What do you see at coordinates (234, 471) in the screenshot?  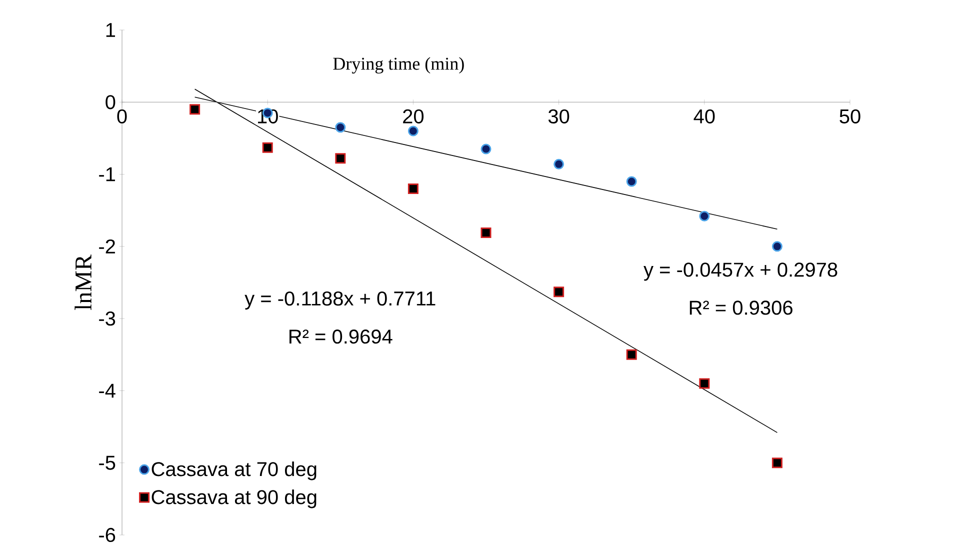 I see `legend-label: Cassava at 70 deg` at bounding box center [234, 471].